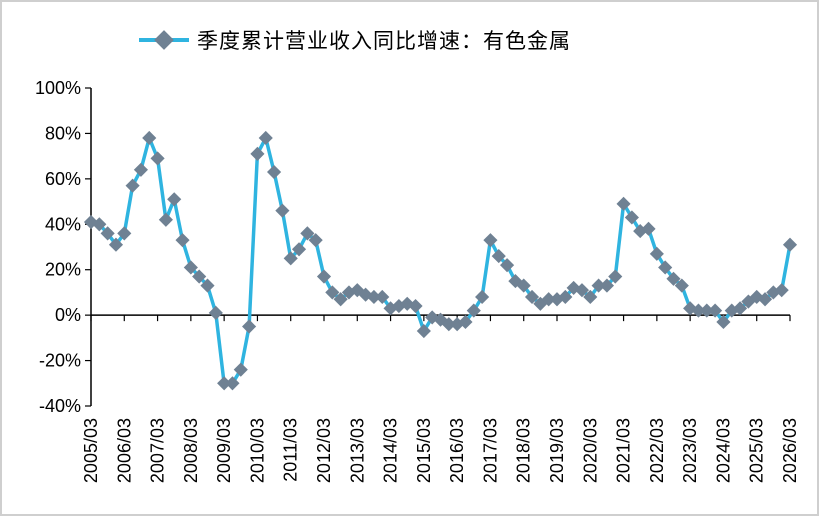 This screenshot has height=516, width=819. I want to click on y-tick-label: 0%, so click(68, 315).